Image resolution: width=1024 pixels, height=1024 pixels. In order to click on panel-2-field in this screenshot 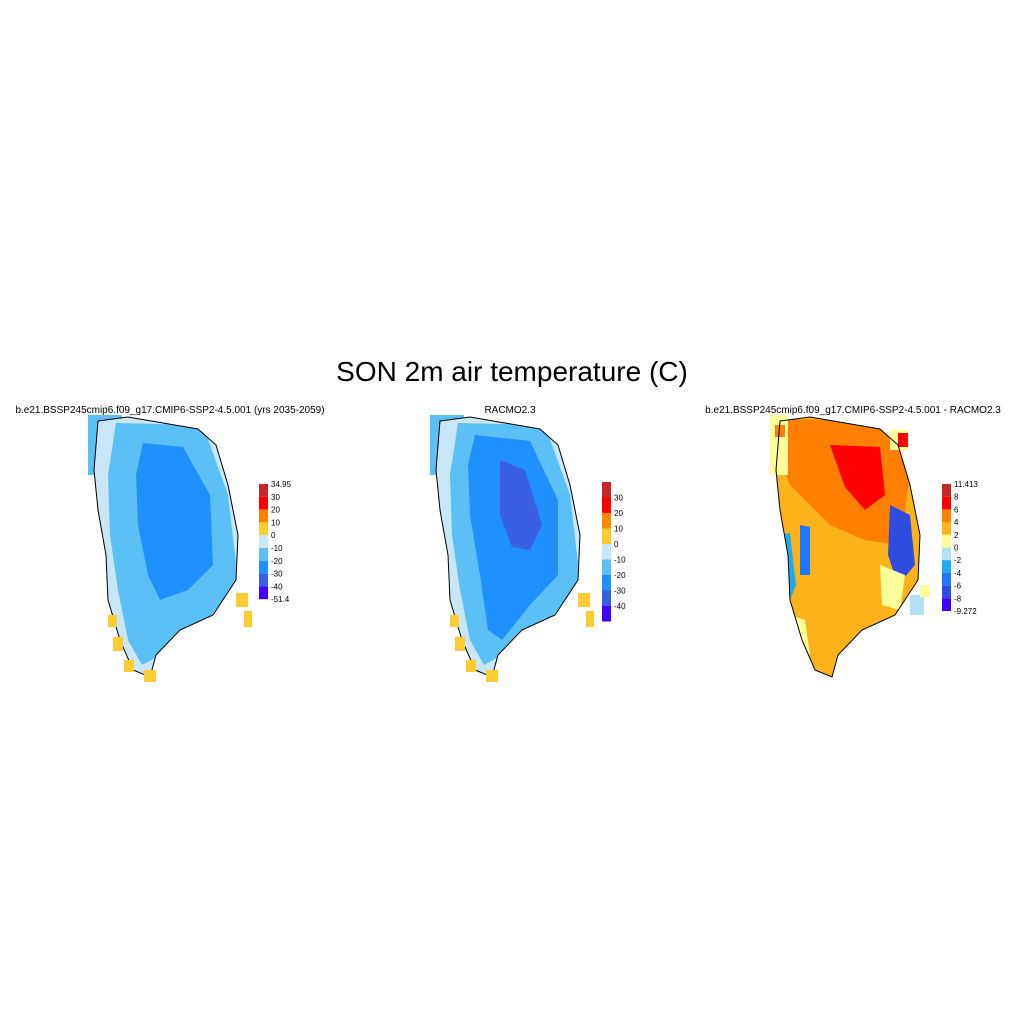, I will do `click(508, 547)`.